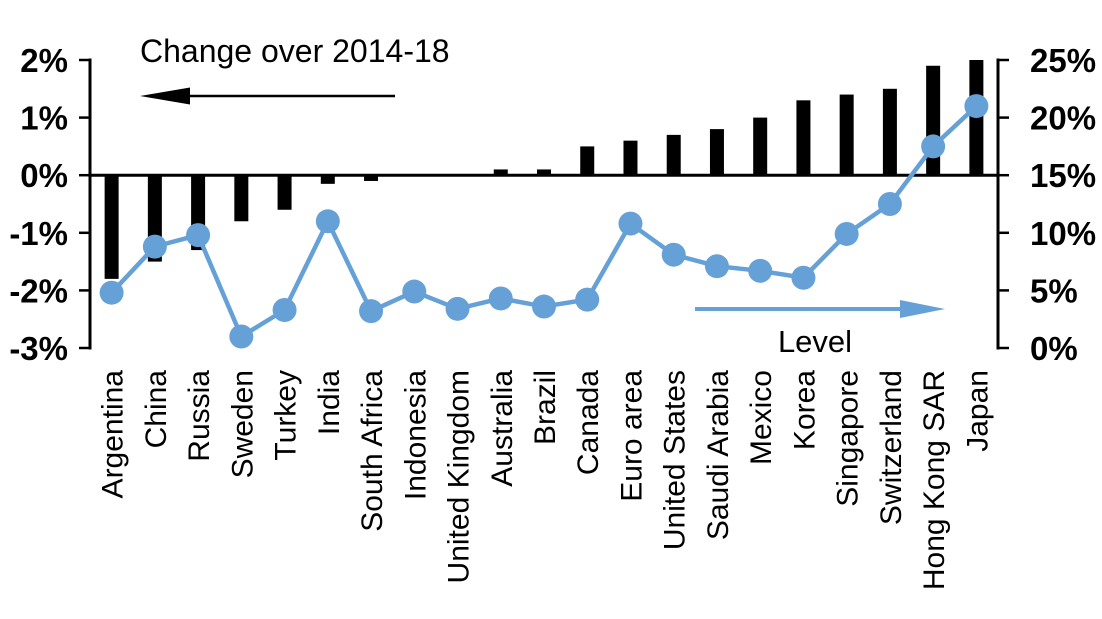  I want to click on marker-sweden, so click(241, 336).